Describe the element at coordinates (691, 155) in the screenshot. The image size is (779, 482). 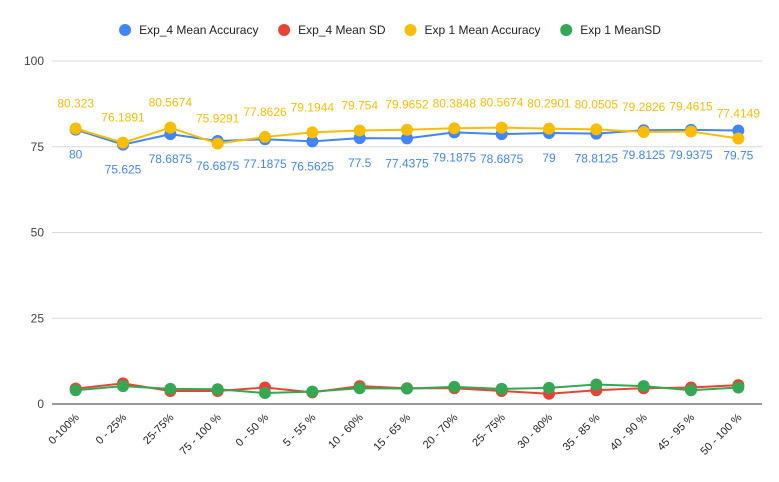
I see `data-label: 79.9375` at that location.